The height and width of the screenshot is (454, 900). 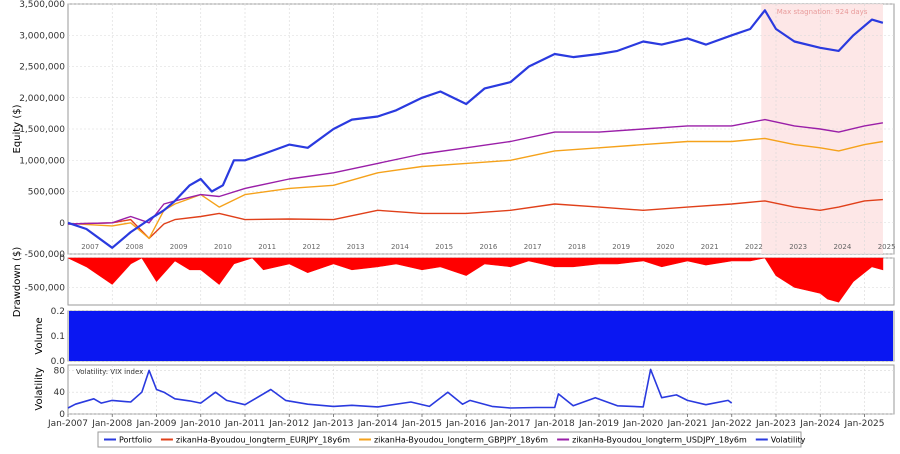 I want to click on x-tick-label: Jan-2007, so click(x=67, y=424).